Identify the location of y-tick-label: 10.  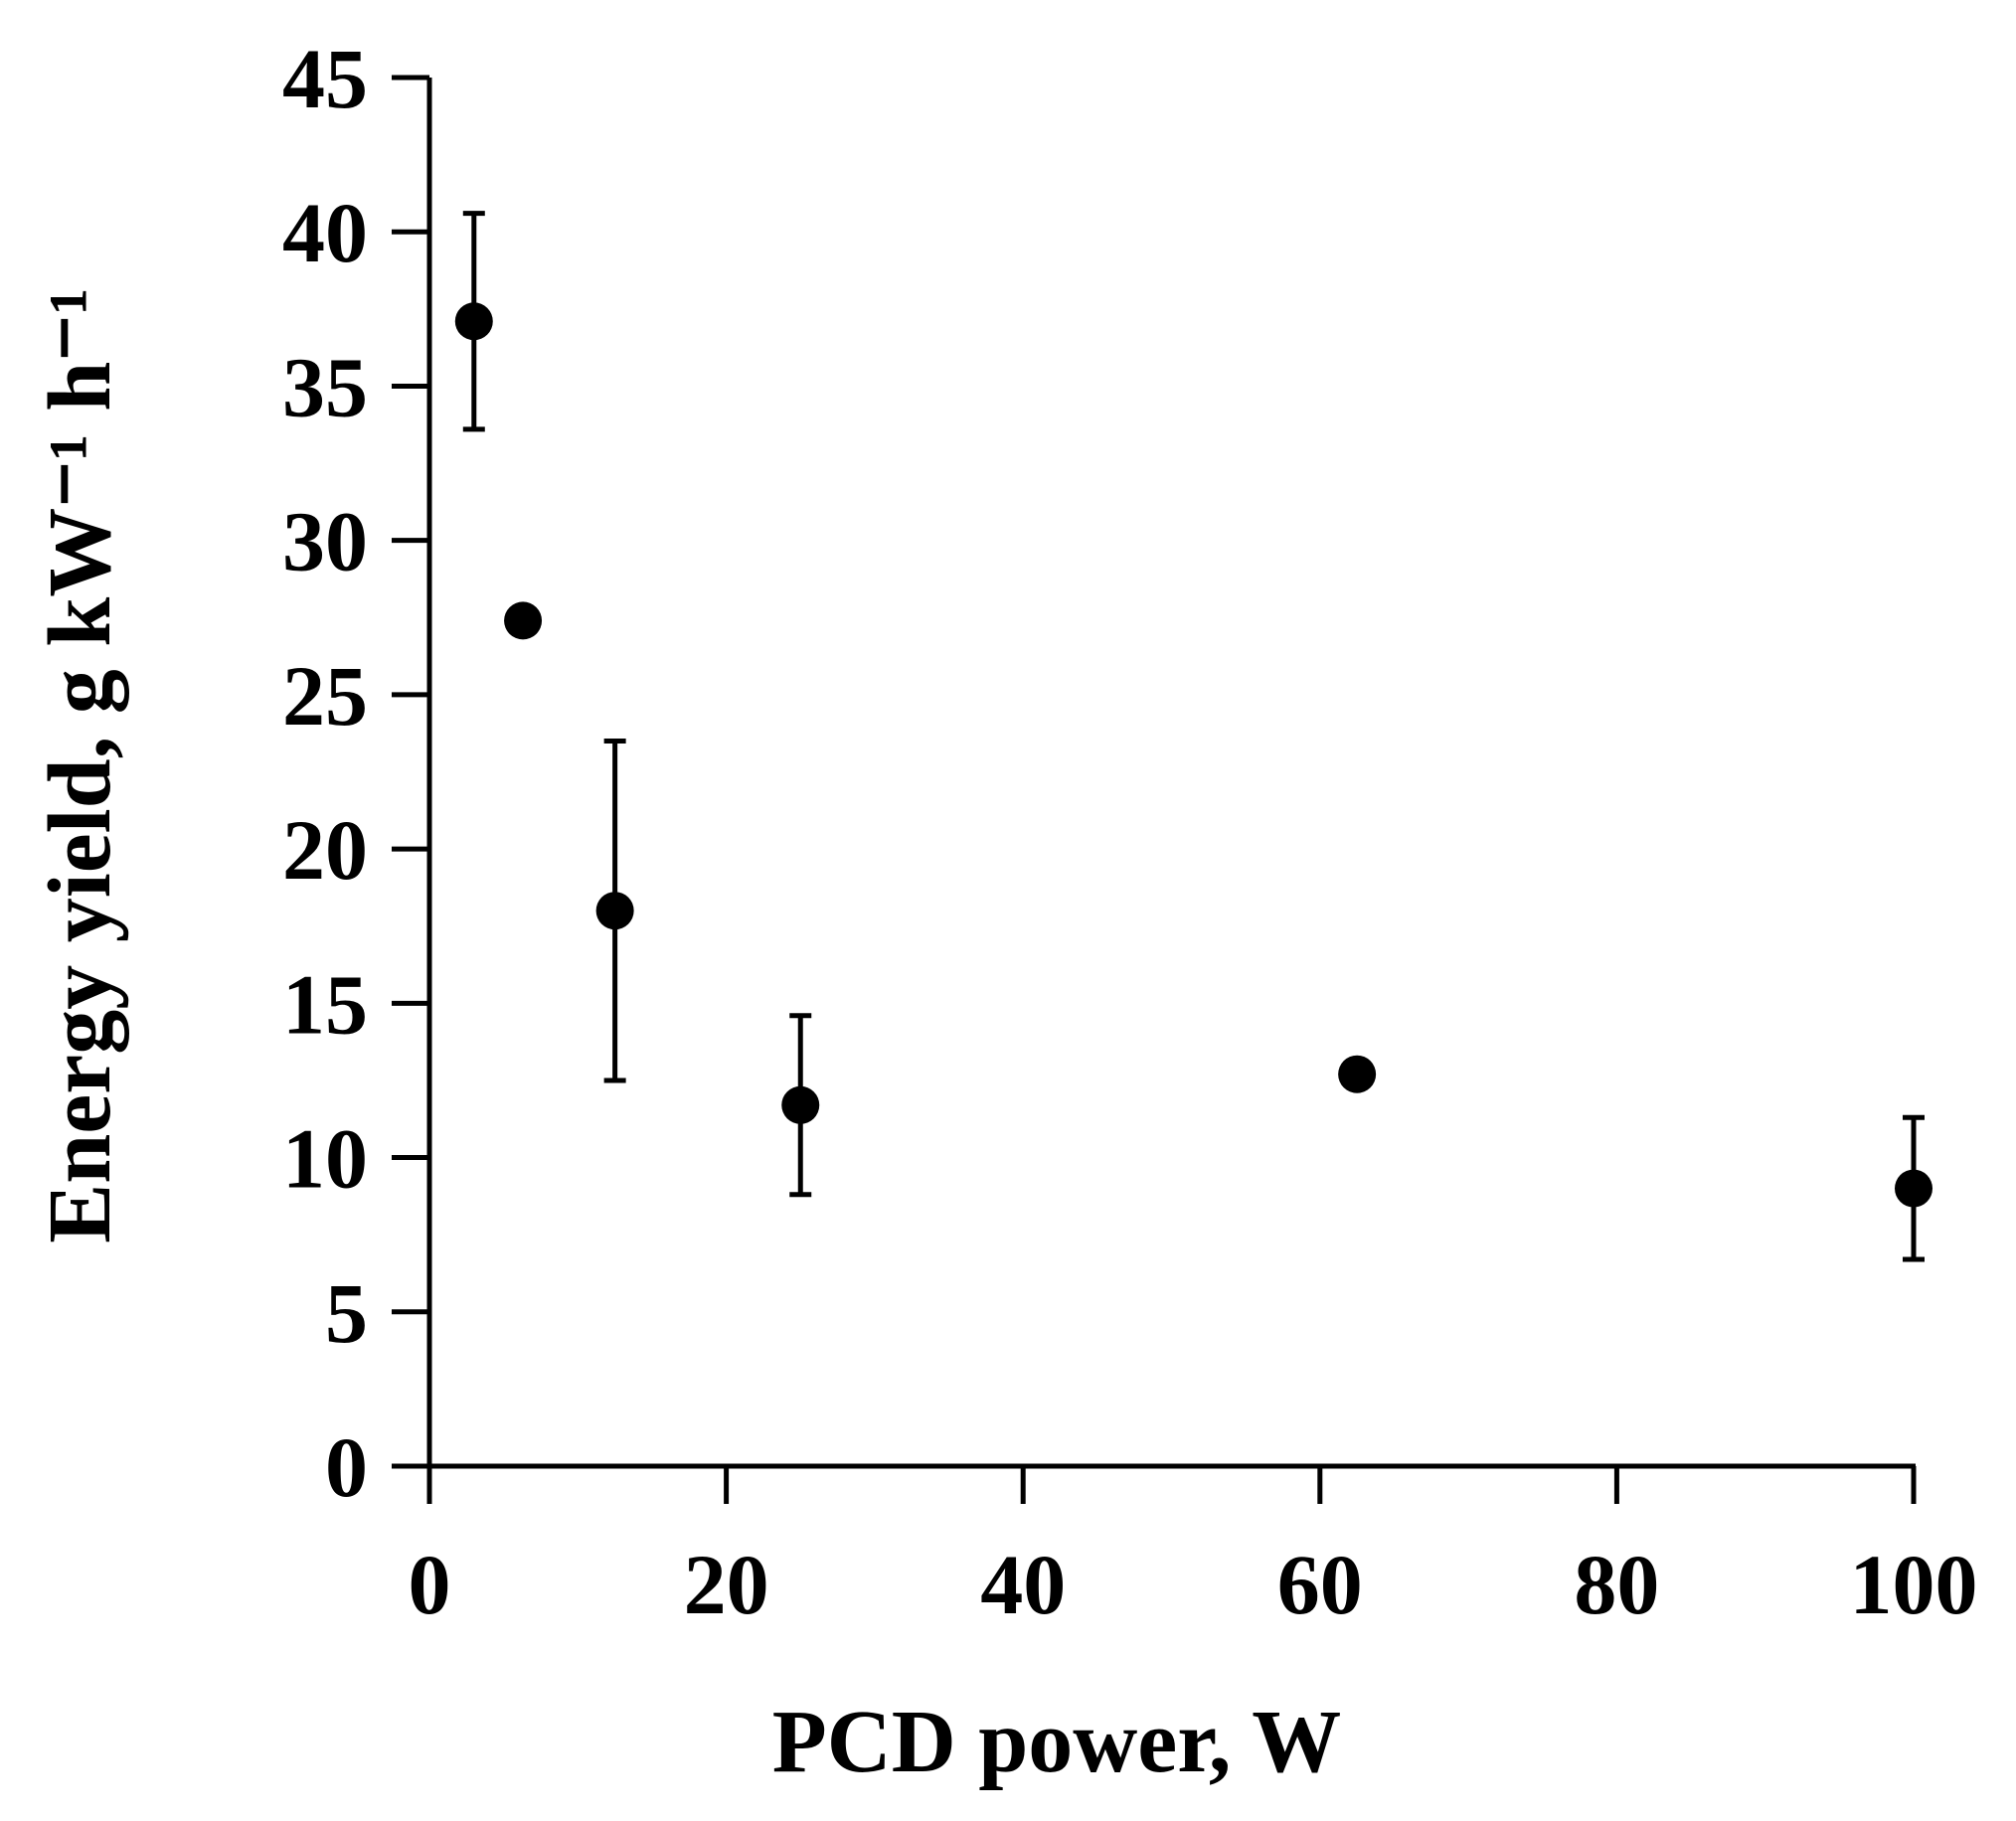
(325, 1159).